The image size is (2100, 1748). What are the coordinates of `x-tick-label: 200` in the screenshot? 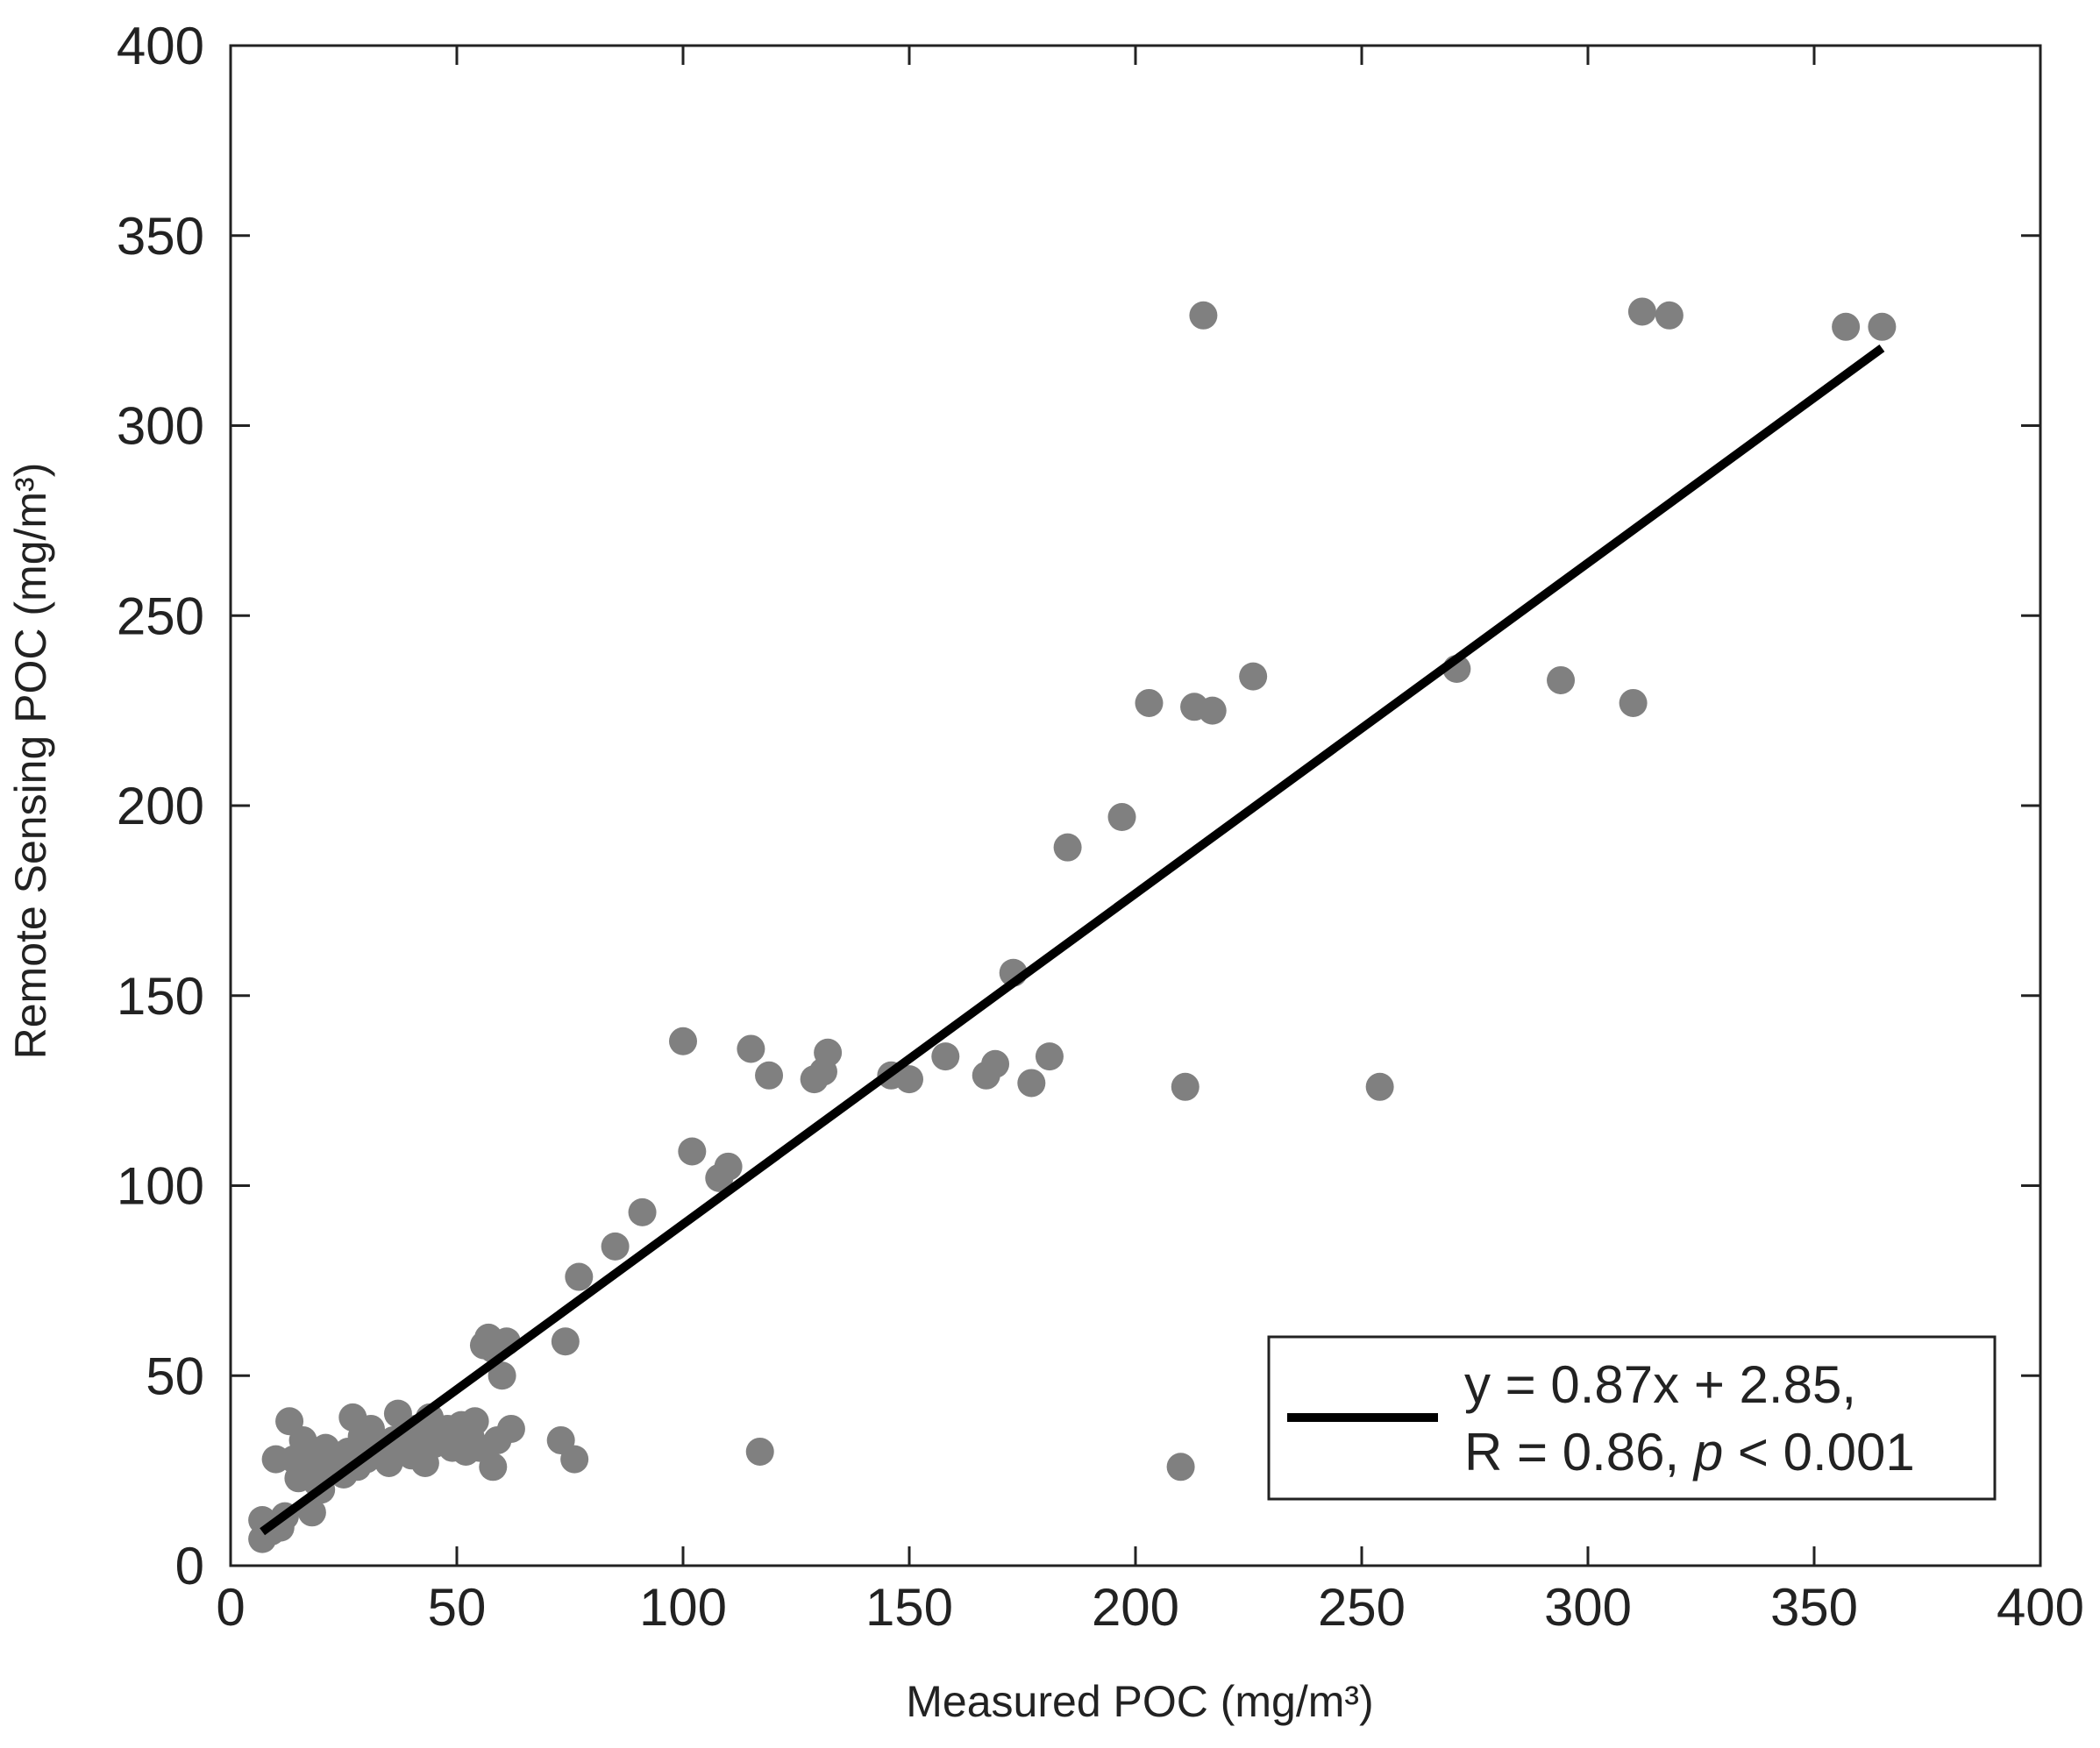 It's located at (1135, 1607).